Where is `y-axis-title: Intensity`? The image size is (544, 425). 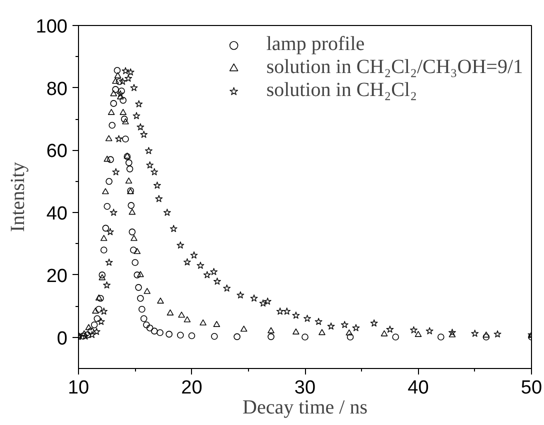 y-axis-title: Intensity is located at coordinates (17, 197).